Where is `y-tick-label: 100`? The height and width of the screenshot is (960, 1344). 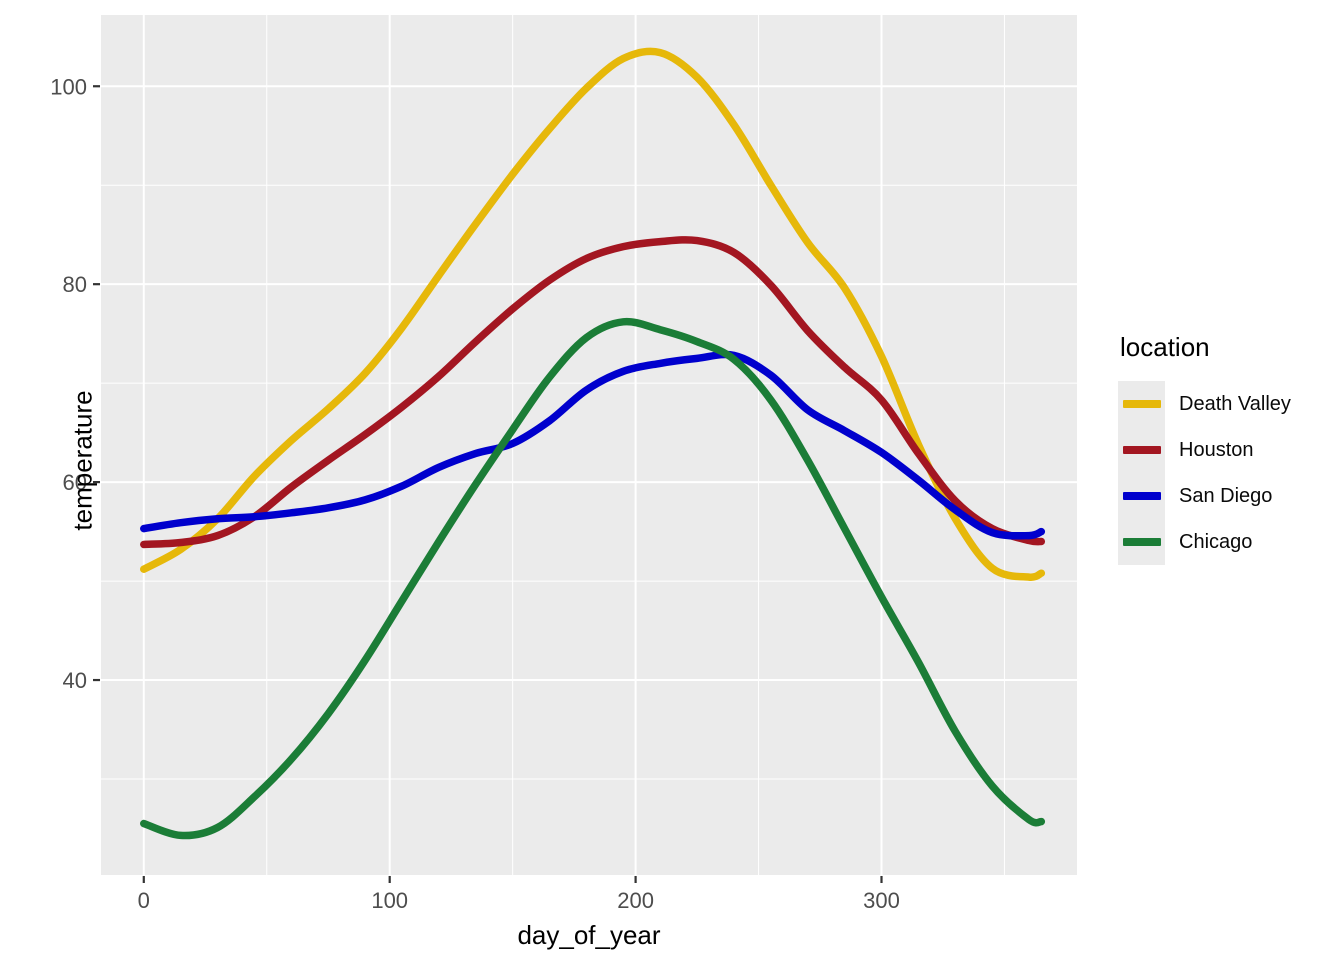 y-tick-label: 100 is located at coordinates (68, 86).